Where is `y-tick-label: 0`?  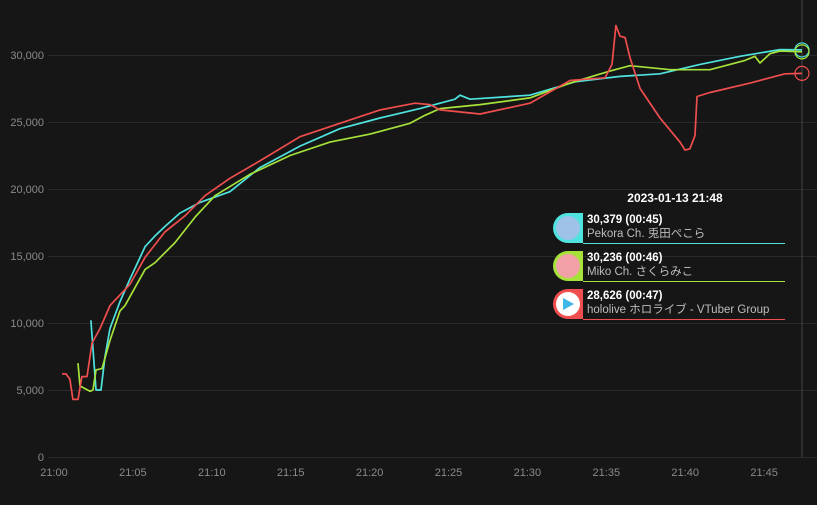
y-tick-label: 0 is located at coordinates (41, 458).